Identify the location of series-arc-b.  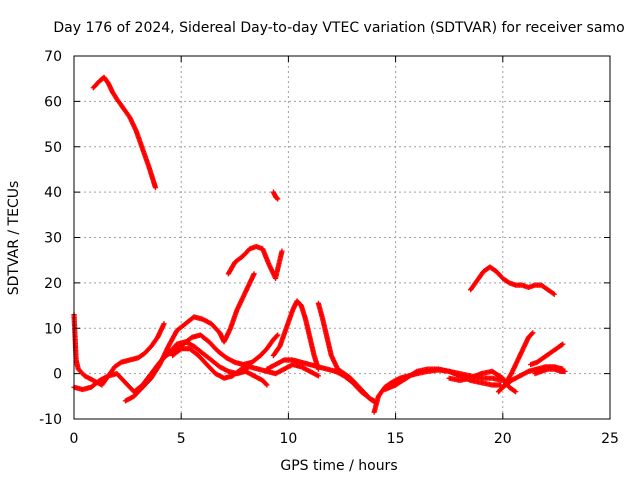
(275, 195).